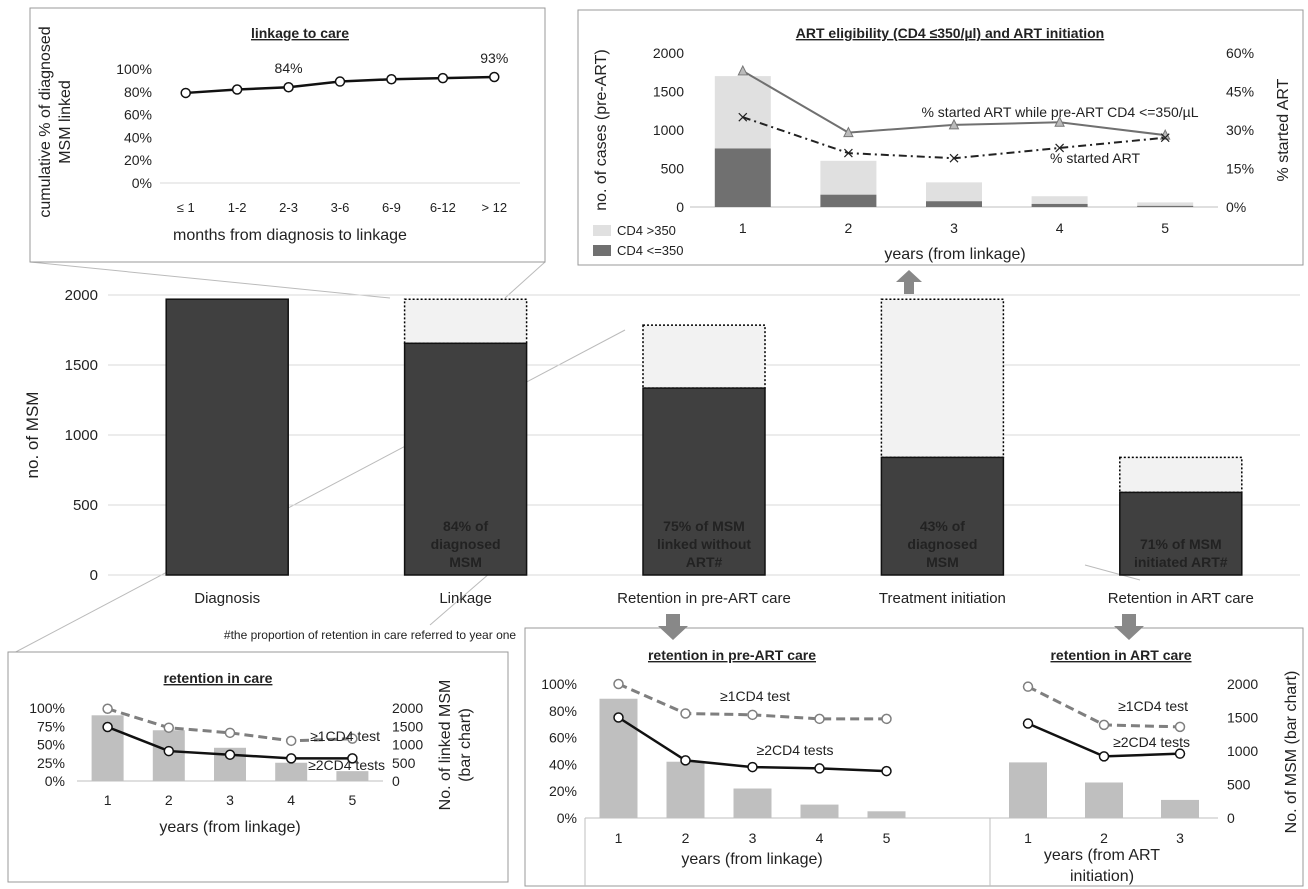  Describe the element at coordinates (1283, 129) in the screenshot. I see `y2-axis-label: % started ART` at that location.